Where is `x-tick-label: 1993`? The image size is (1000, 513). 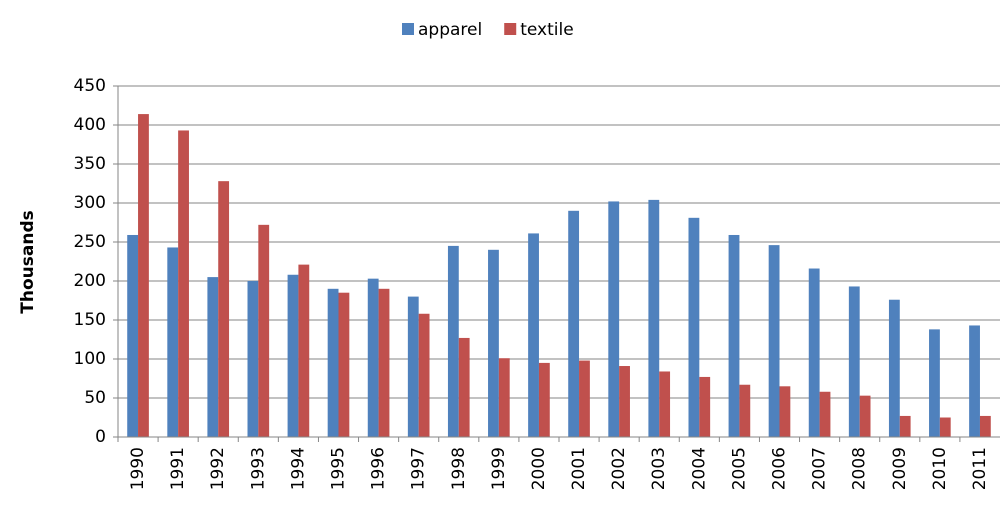
x-tick-label: 1993 is located at coordinates (258, 468).